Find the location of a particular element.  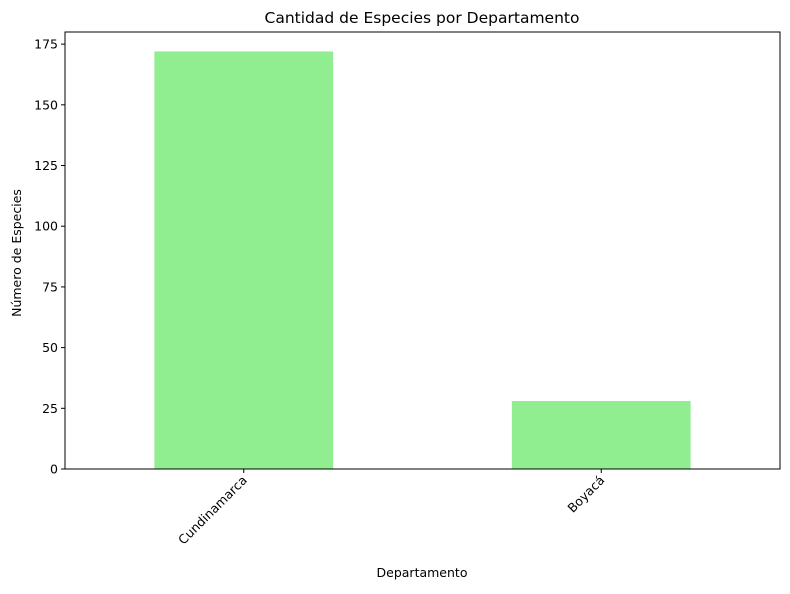

y-axis-ticks: 0 25 50 75 100 125 150 175 is located at coordinates (49, 257).